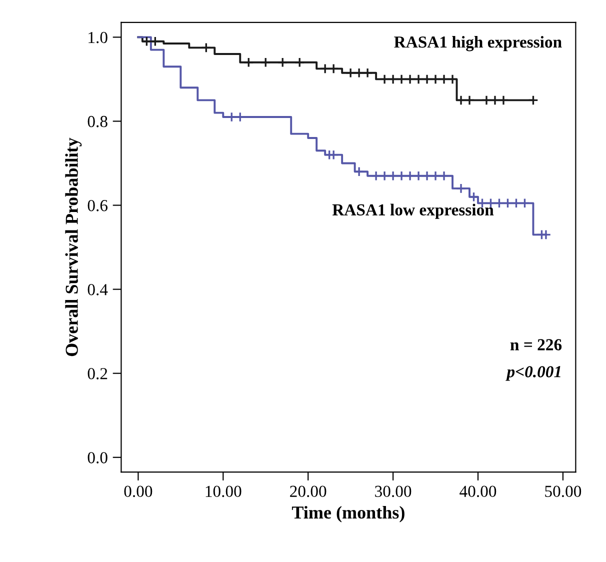  Describe the element at coordinates (478, 492) in the screenshot. I see `x-tick-label: 40.00` at that location.